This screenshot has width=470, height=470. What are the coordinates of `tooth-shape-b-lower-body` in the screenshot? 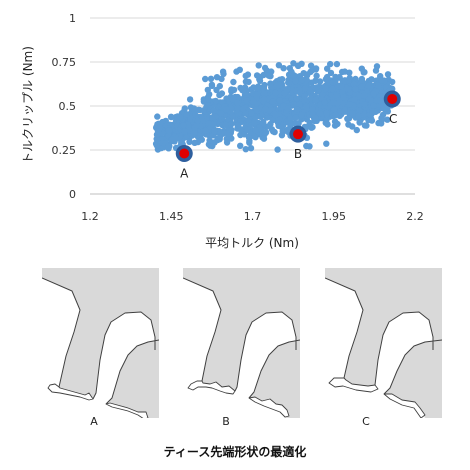 It's located at (274, 379).